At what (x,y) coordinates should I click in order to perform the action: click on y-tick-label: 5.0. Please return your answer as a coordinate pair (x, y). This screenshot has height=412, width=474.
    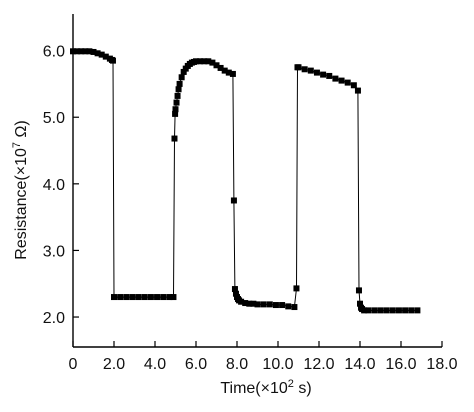
    Looking at the image, I should click on (54, 118).